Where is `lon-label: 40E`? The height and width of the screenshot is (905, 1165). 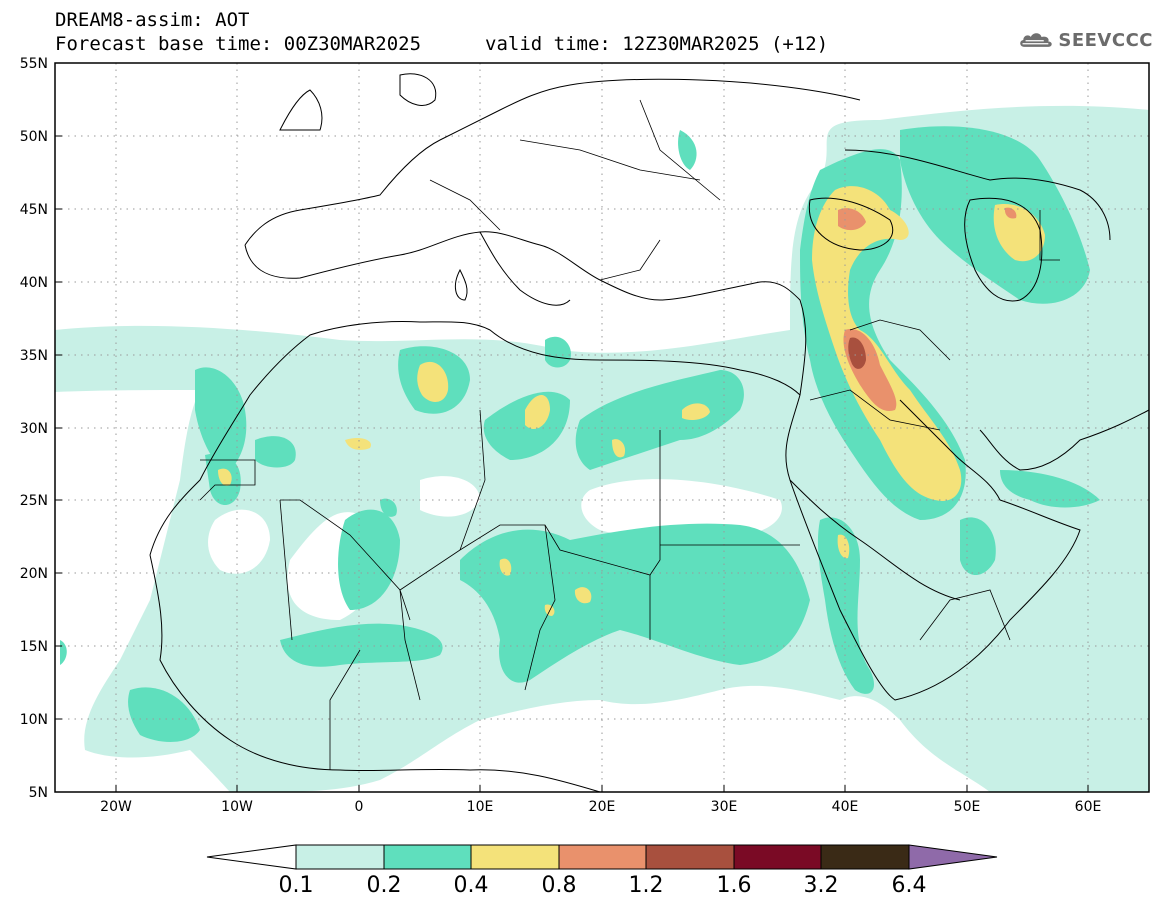 lon-label: 40E is located at coordinates (845, 807).